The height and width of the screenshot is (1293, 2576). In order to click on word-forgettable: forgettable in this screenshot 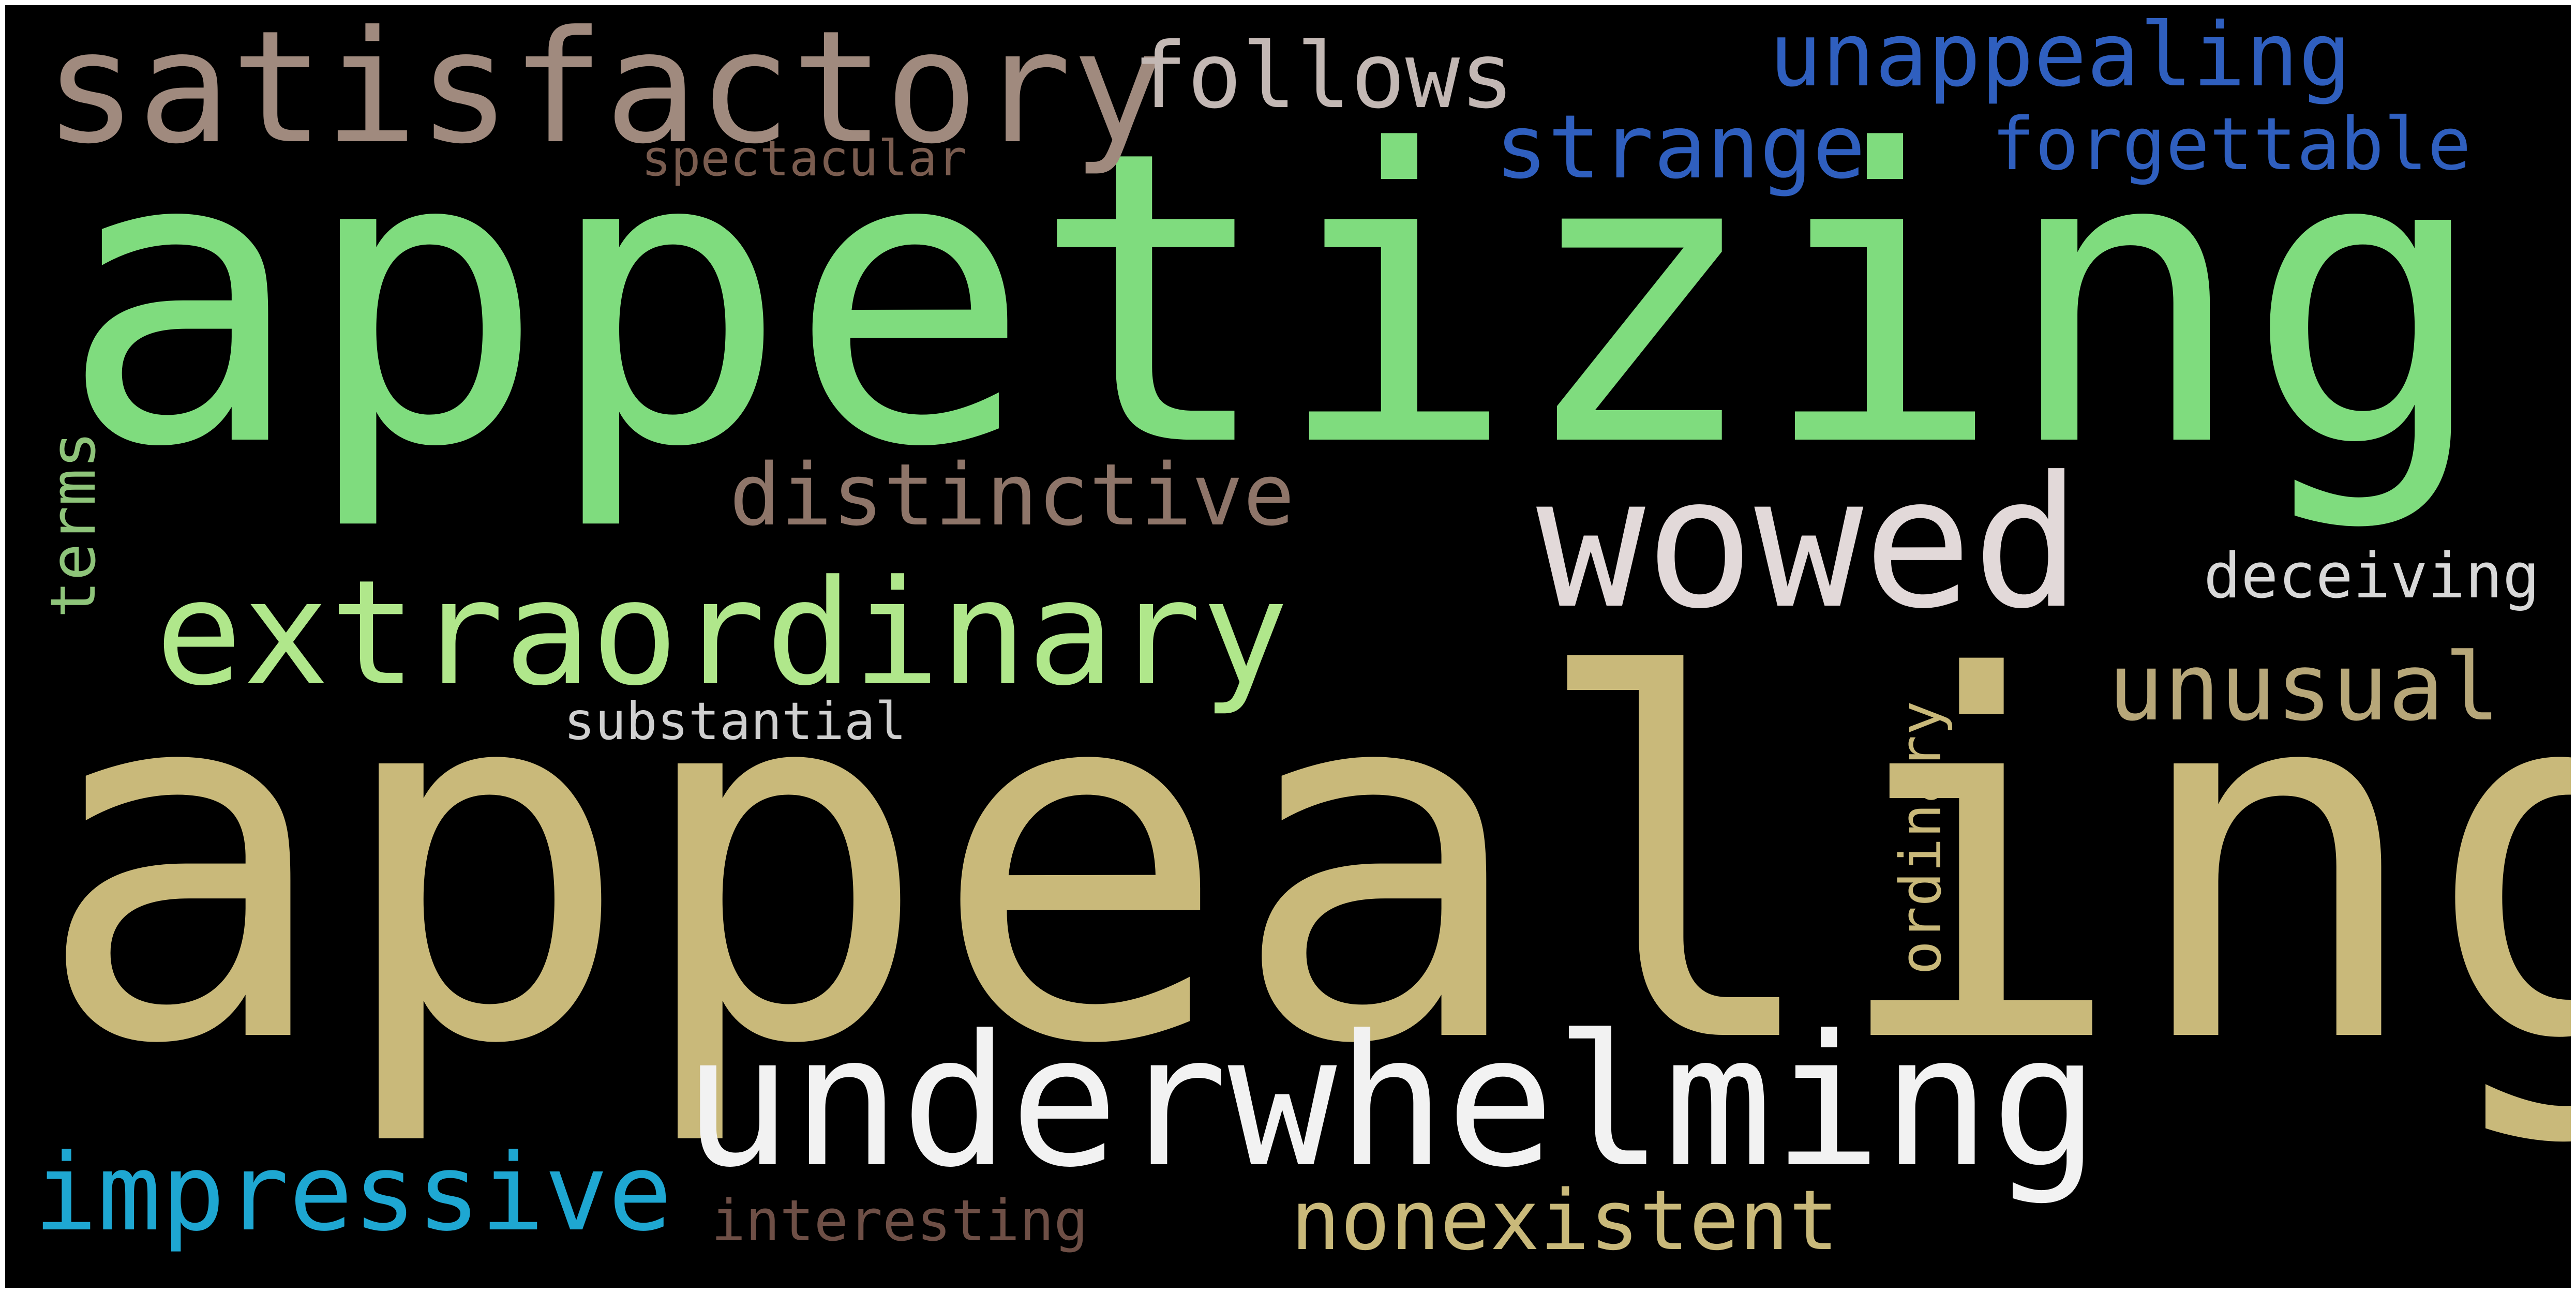, I will do `click(2231, 144)`.